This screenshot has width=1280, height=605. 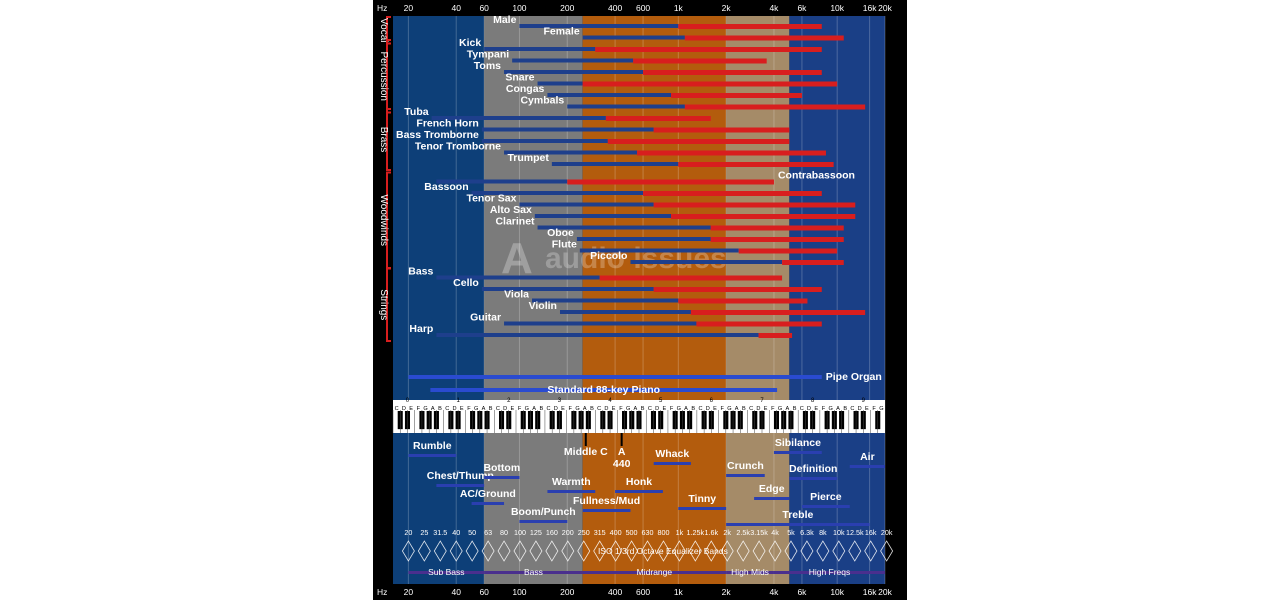 I want to click on eq-band-label-30: 20k, so click(x=887, y=532).